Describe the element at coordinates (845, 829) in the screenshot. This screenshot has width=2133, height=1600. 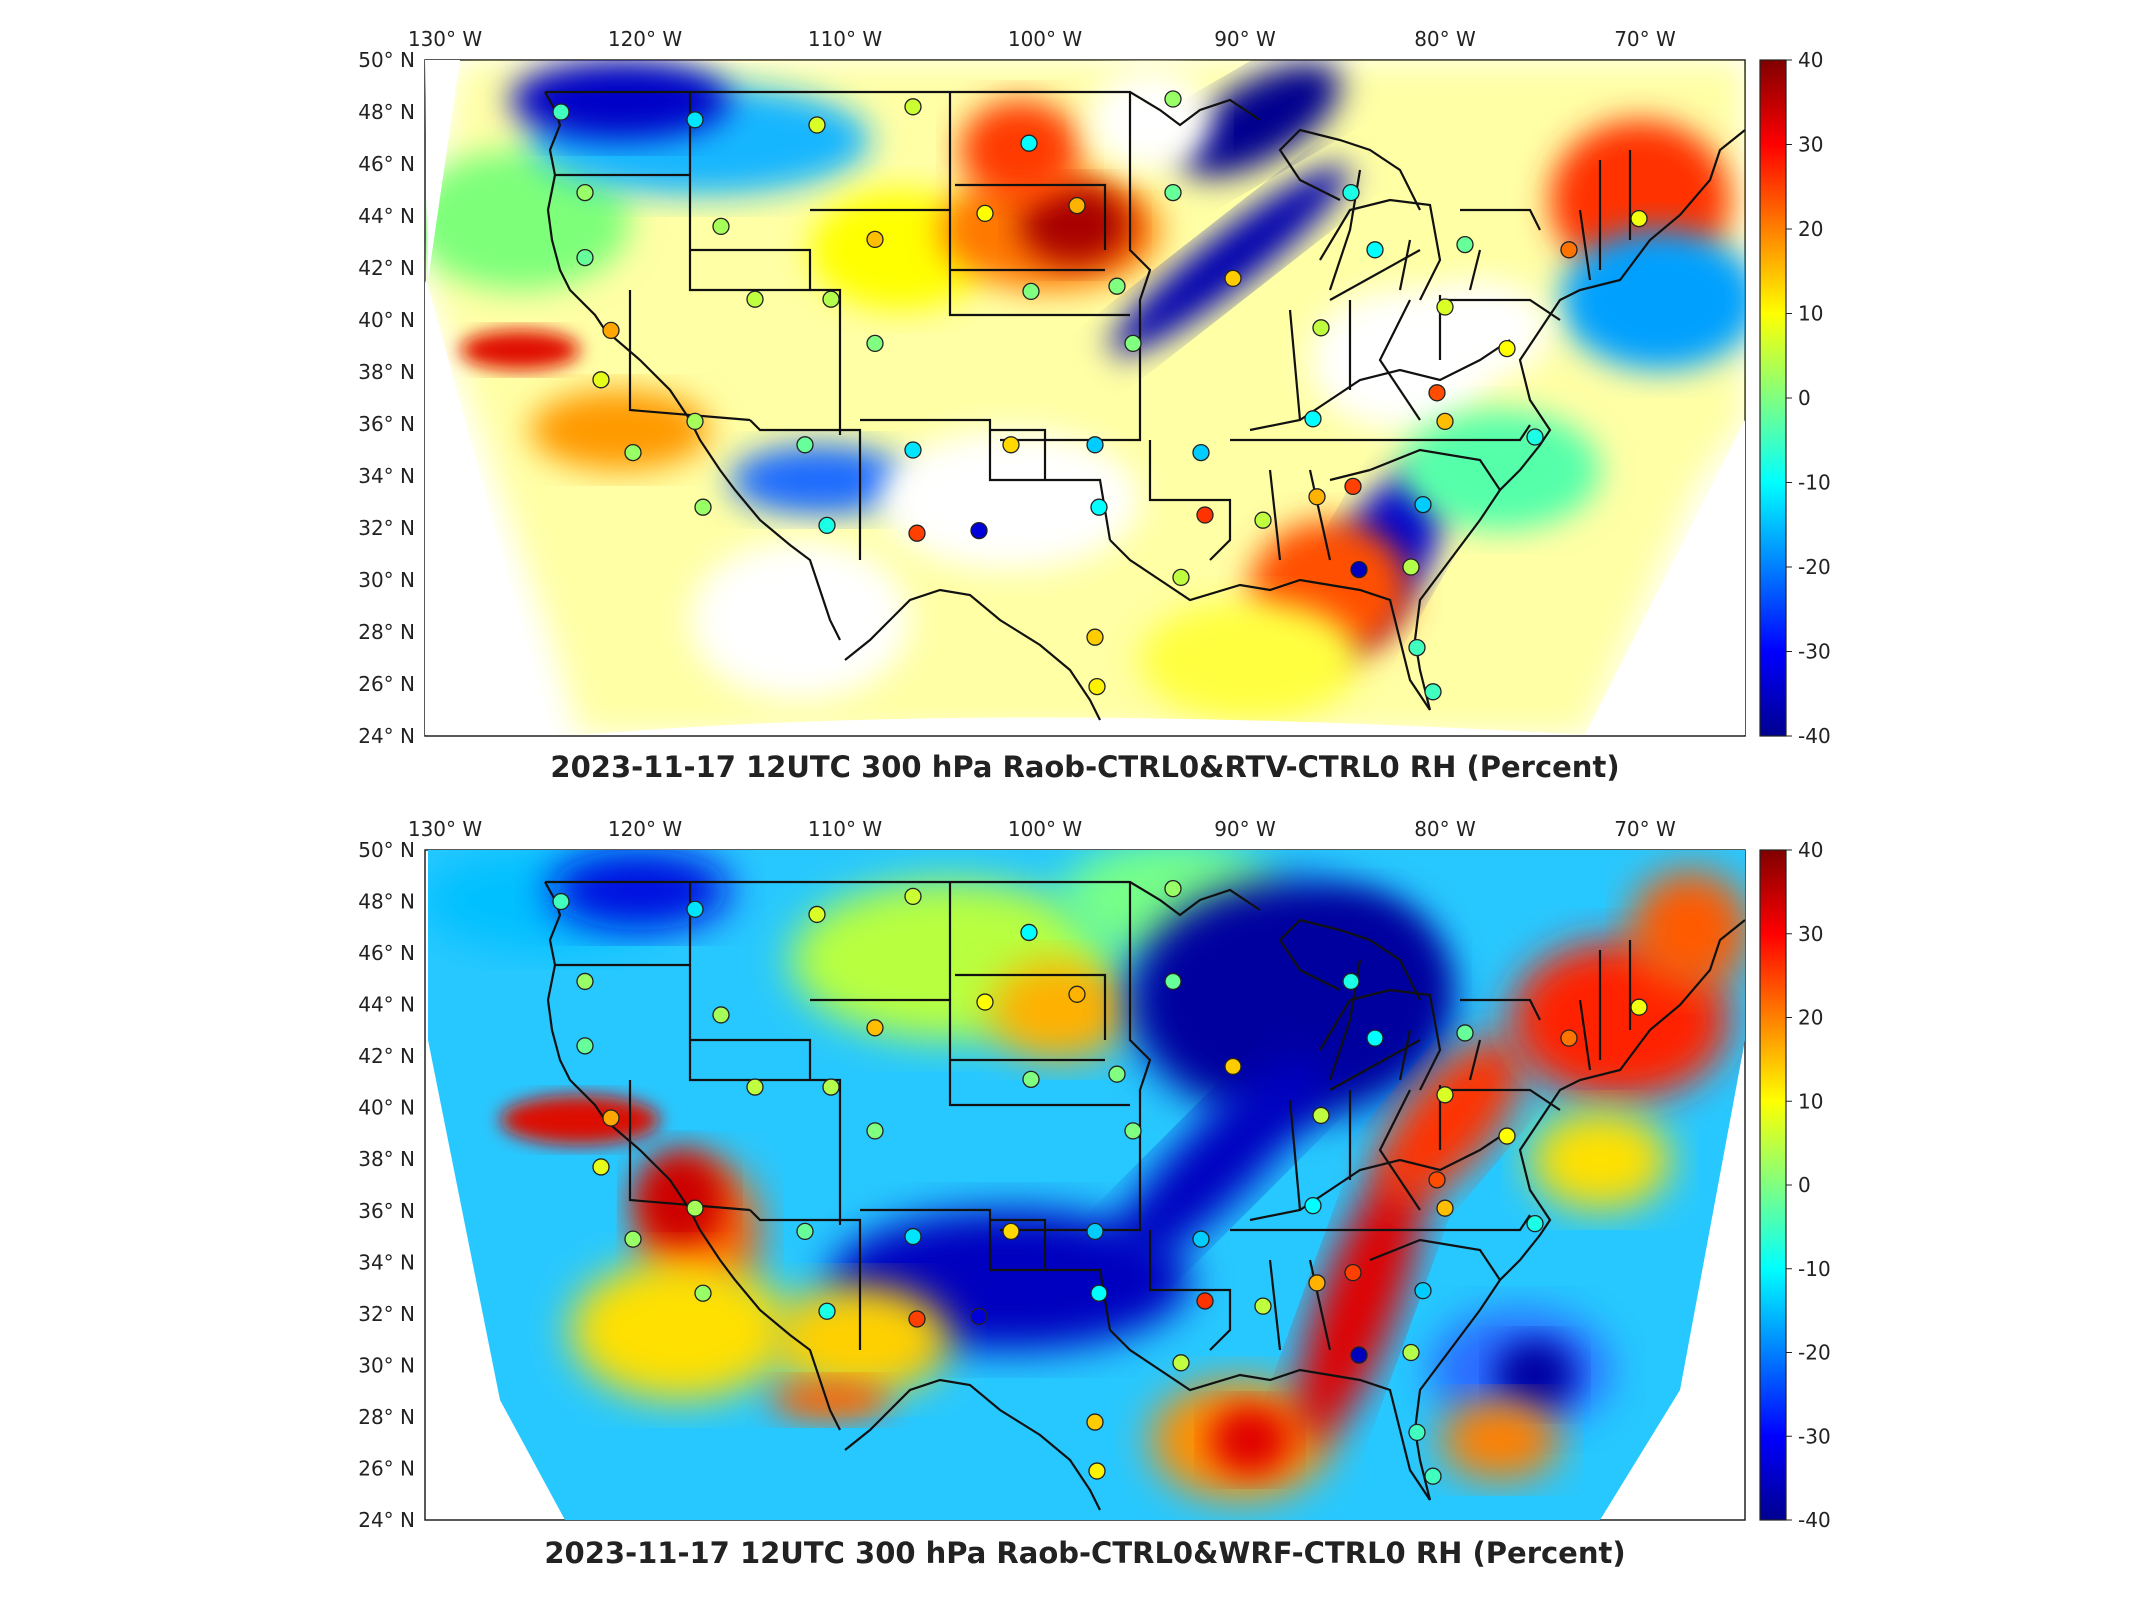
I see `x-tick-label: 110° W` at that location.